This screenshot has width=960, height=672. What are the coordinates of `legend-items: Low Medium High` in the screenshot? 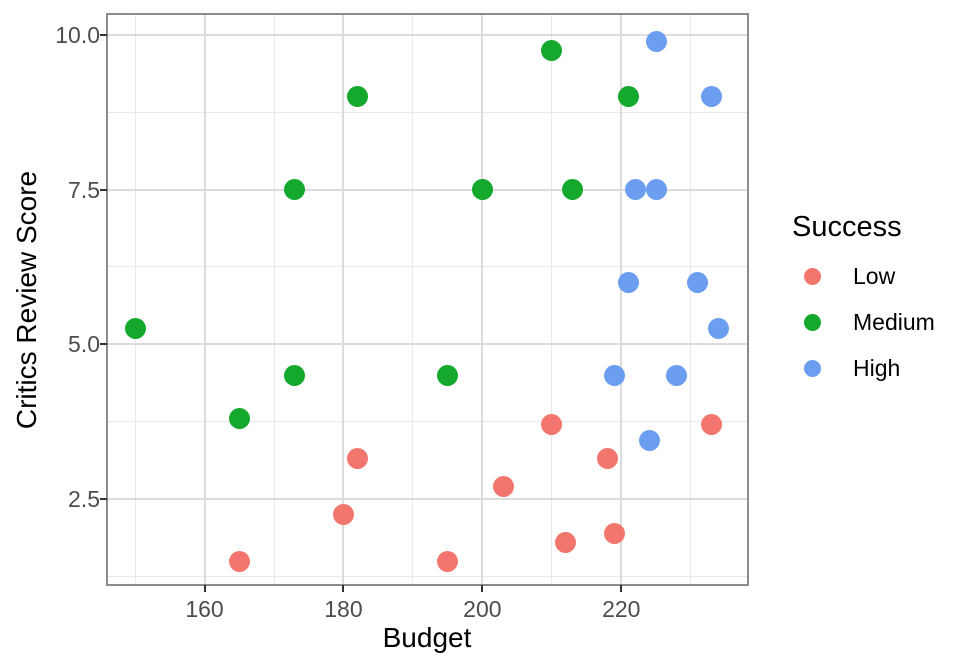 It's located at (874, 322).